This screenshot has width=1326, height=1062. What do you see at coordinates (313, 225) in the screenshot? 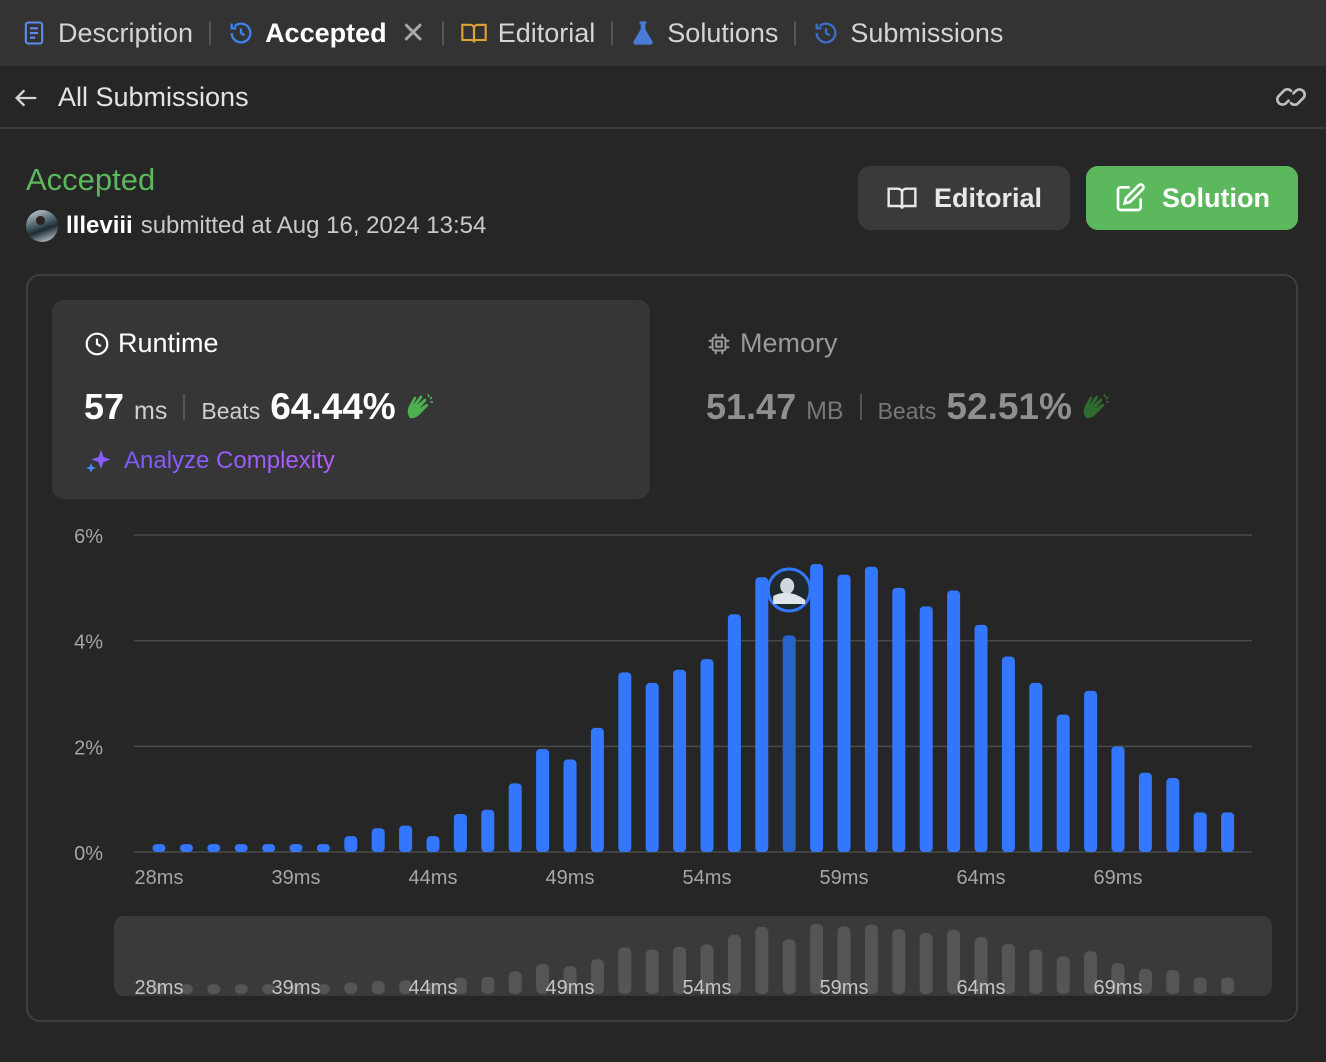
I see `submitted-time: submitted at Aug 16, 2024 13:54` at bounding box center [313, 225].